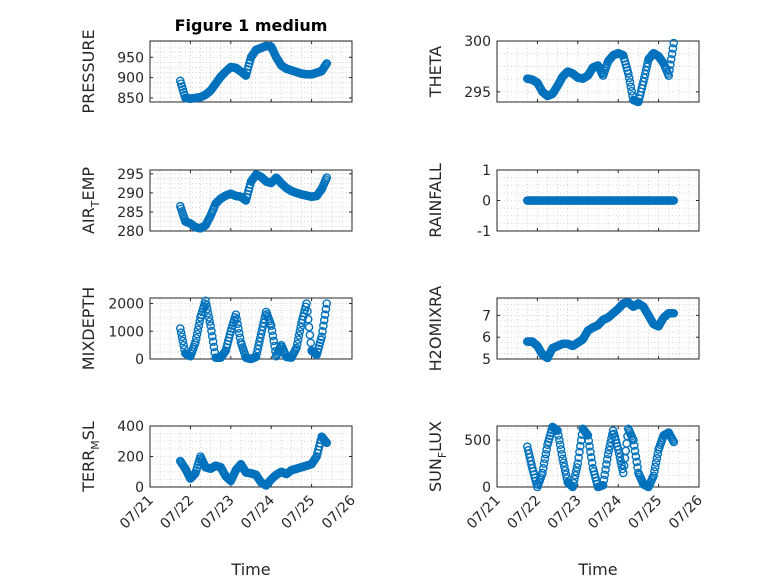 The width and height of the screenshot is (778, 583). Describe the element at coordinates (686, 512) in the screenshot. I see `x-tick-label: 07/26` at that location.